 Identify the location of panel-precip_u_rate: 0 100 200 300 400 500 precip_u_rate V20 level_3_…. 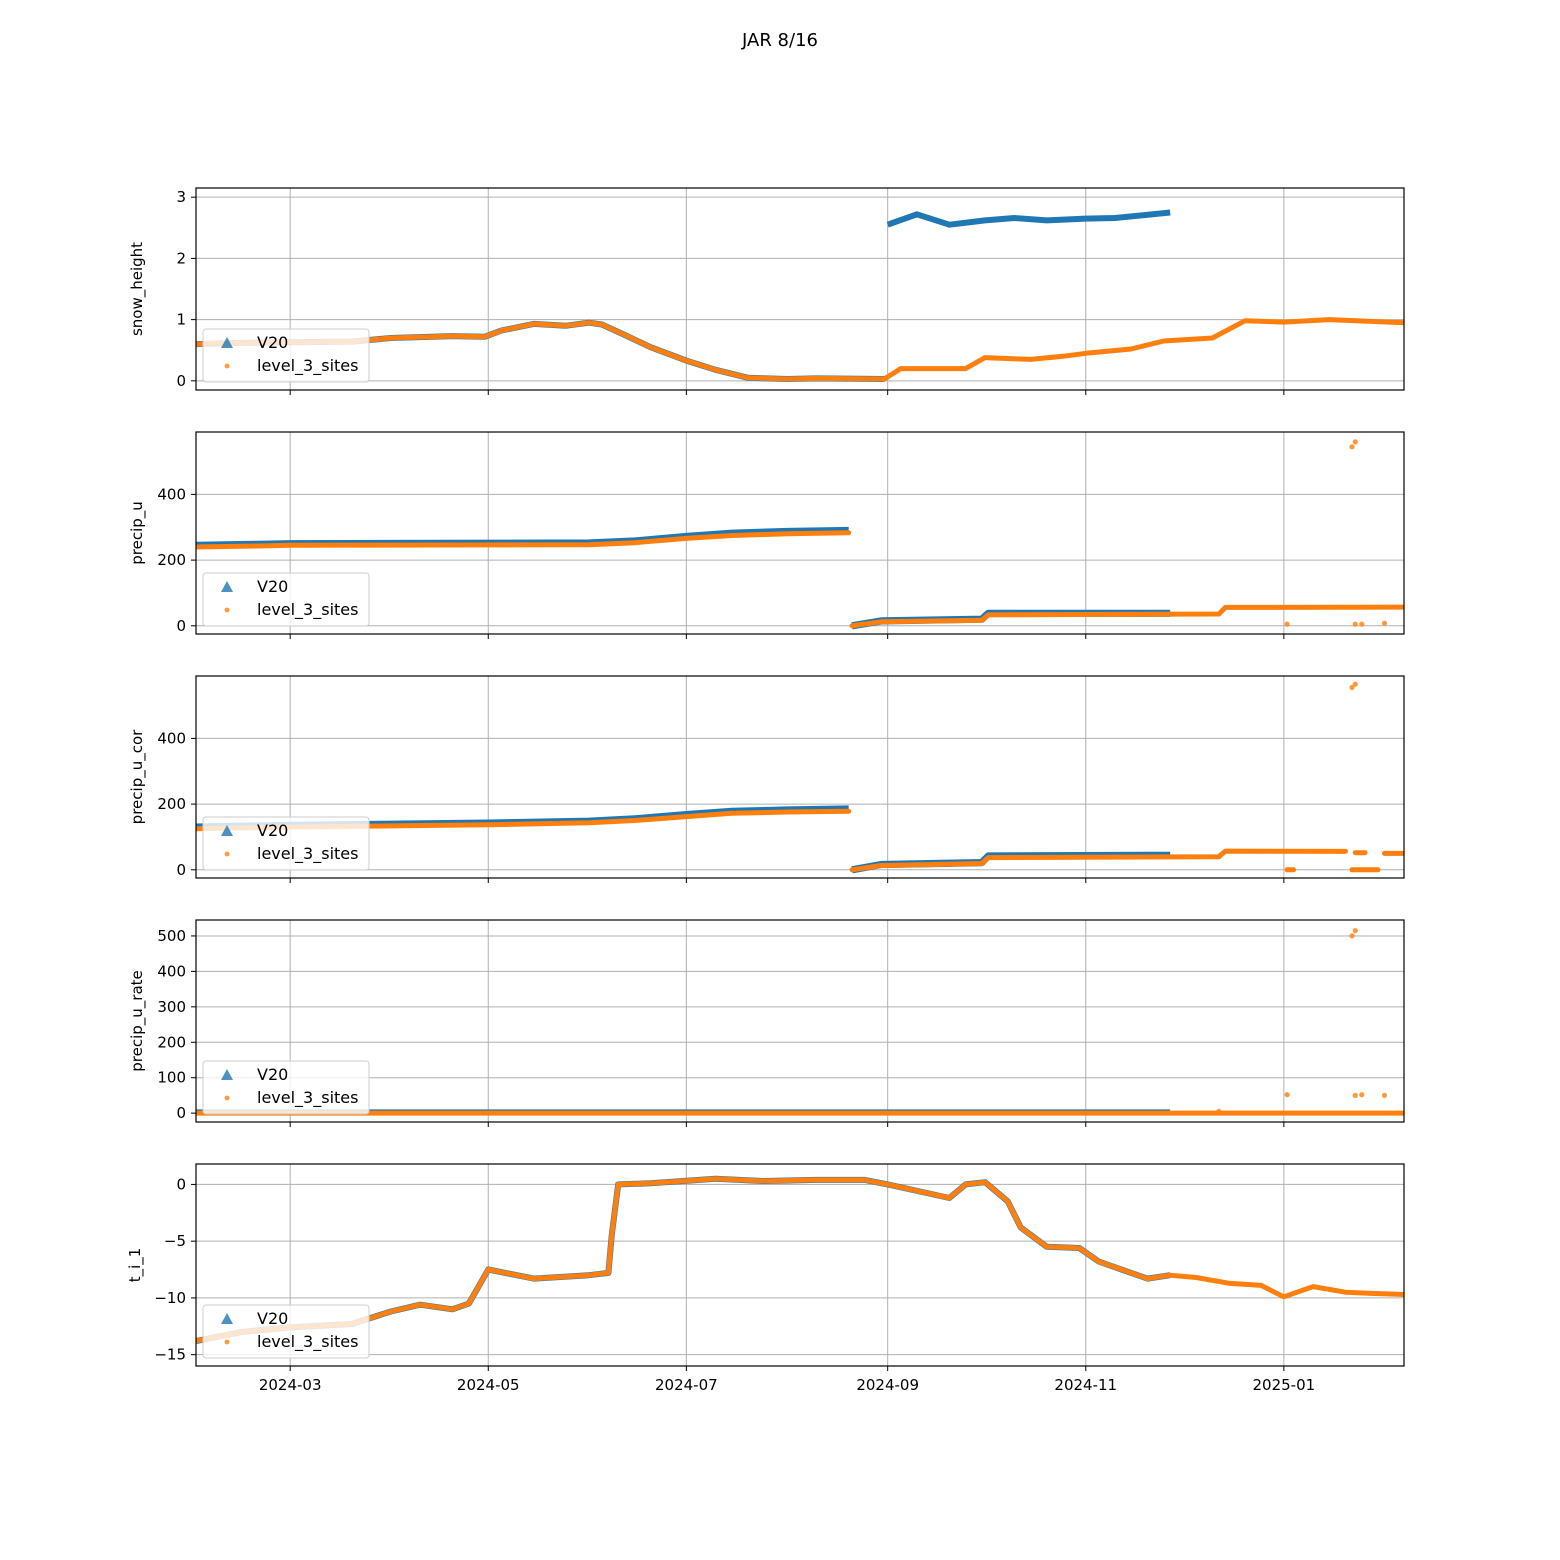
(766, 1023).